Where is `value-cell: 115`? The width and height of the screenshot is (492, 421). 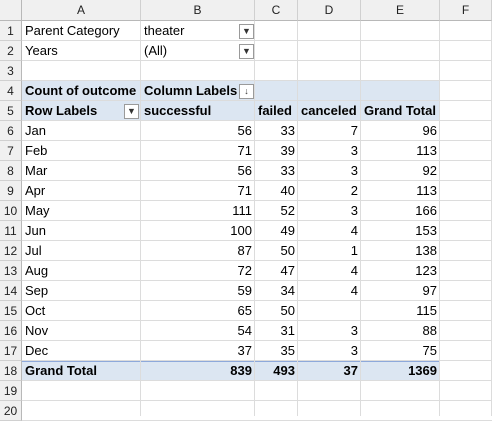 value-cell: 115 is located at coordinates (426, 310).